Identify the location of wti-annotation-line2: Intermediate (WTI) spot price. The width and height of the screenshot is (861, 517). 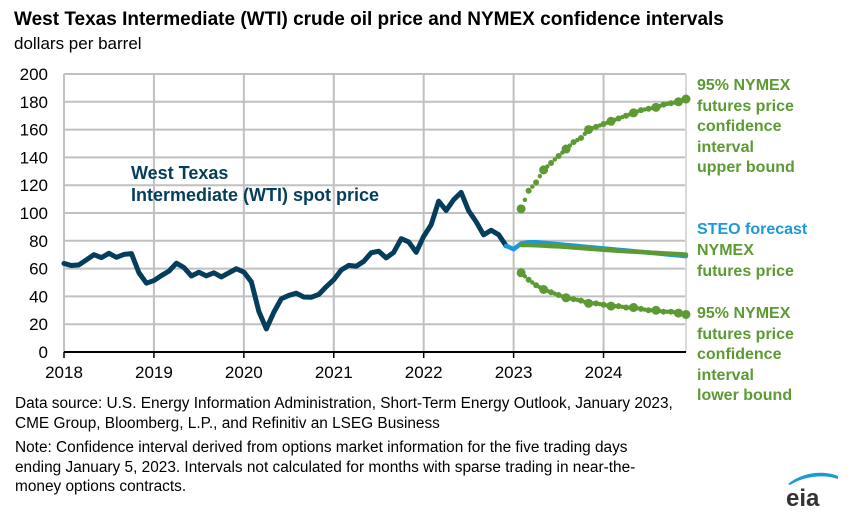
(255, 195).